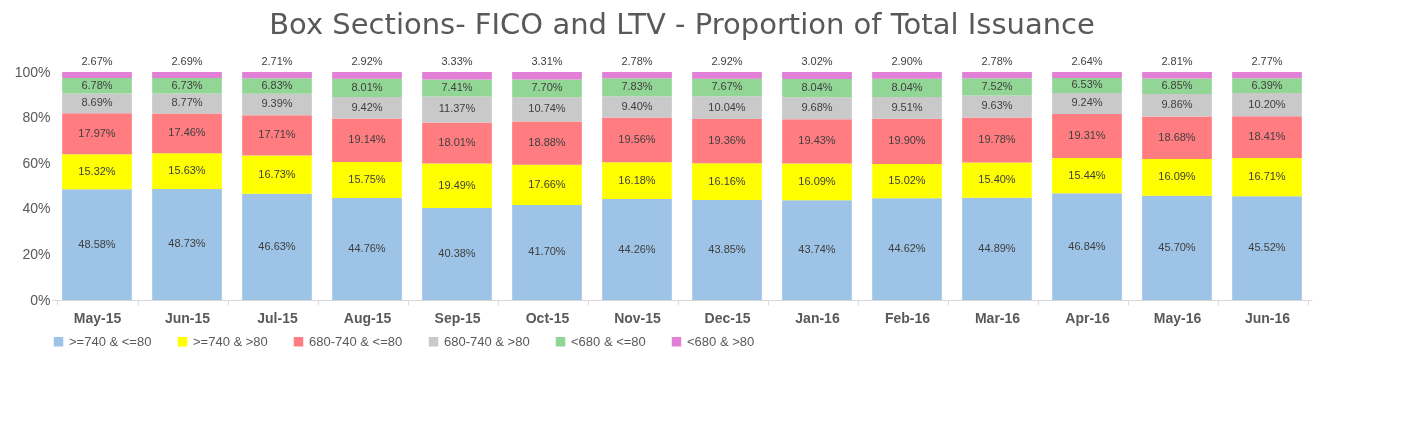  What do you see at coordinates (367, 60) in the screenshot?
I see `data-label: 2.92%` at bounding box center [367, 60].